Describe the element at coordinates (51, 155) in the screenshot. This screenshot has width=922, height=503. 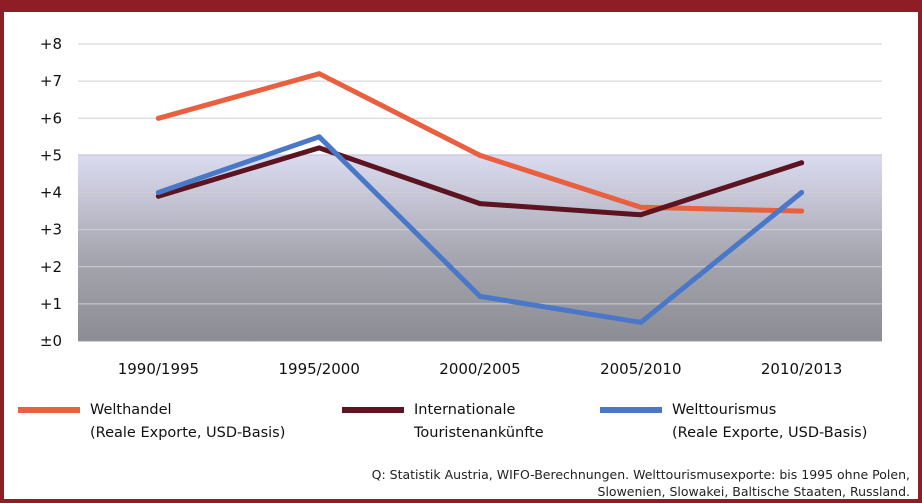
I see `y-tick-label: +5` at that location.